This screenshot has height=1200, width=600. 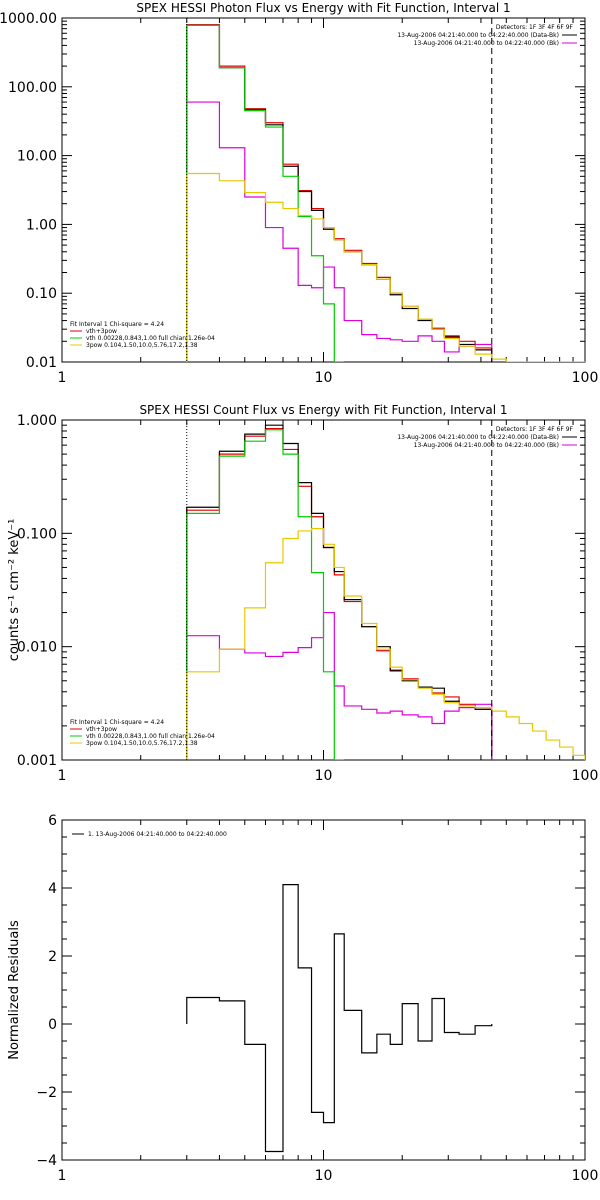 I want to click on data-series-group, so click(x=339, y=1018).